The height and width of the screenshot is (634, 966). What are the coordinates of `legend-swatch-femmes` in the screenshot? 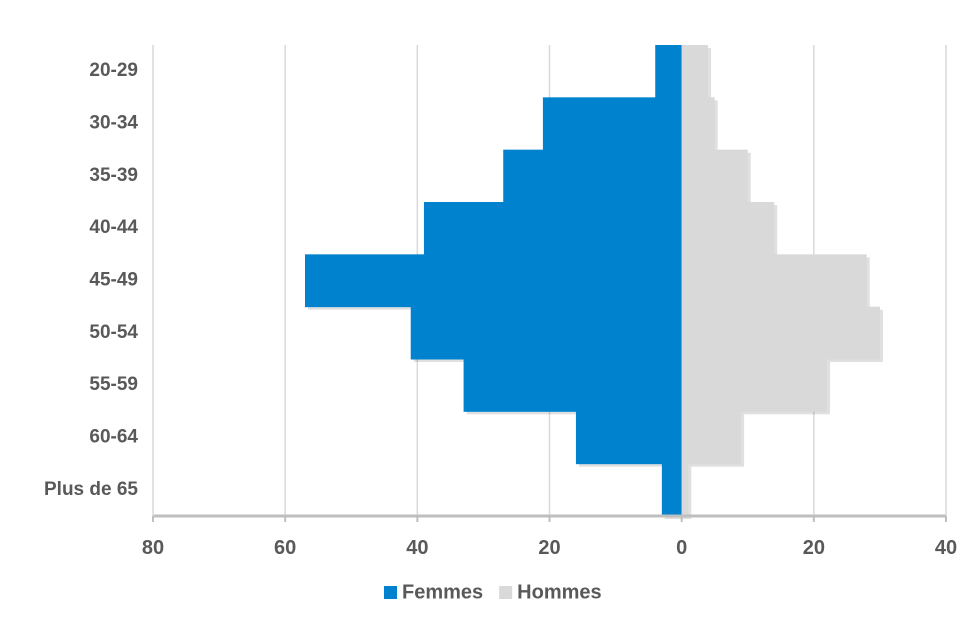 It's located at (390, 592).